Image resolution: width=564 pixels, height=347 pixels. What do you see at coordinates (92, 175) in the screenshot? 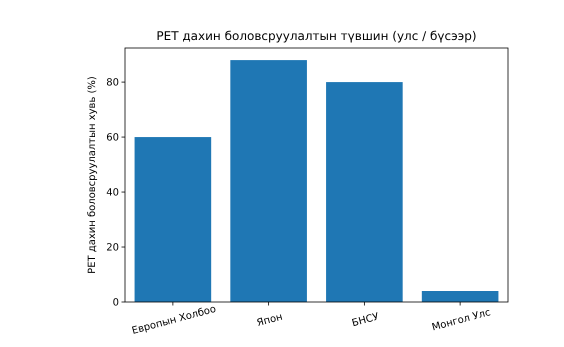
I see `y-axis-title: PET дахин боловсруулалтын хувь (%)` at bounding box center [92, 175].